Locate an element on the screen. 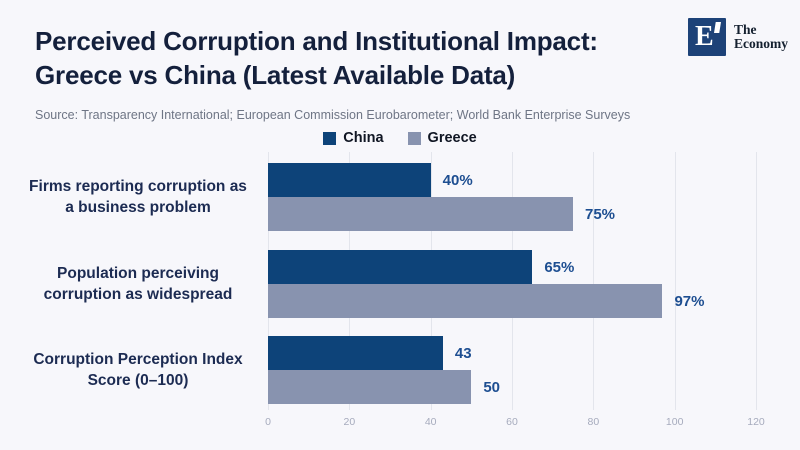 Image resolution: width=800 pixels, height=450 pixels. logo-word-the: The is located at coordinates (745, 29).